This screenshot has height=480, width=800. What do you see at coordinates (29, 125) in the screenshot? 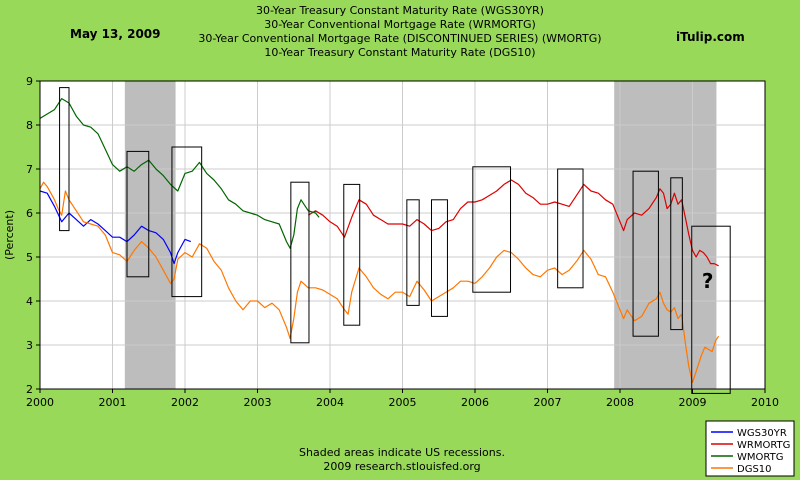
I see `y-tick-label: 8` at bounding box center [29, 125].